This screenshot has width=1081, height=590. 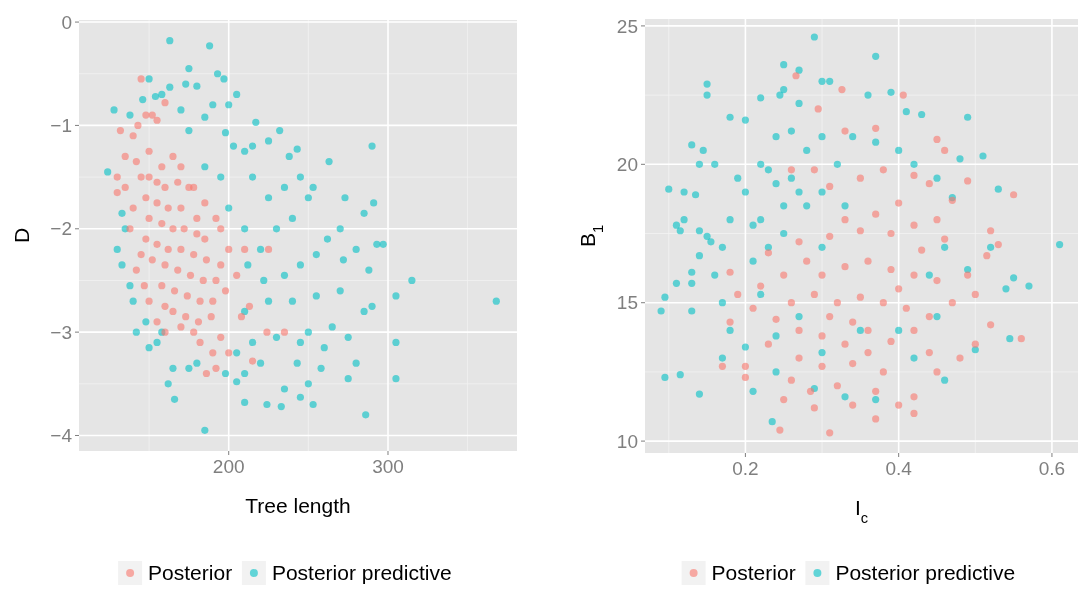 What do you see at coordinates (899, 468) in the screenshot?
I see `x-tick-label: 0.4` at bounding box center [899, 468].